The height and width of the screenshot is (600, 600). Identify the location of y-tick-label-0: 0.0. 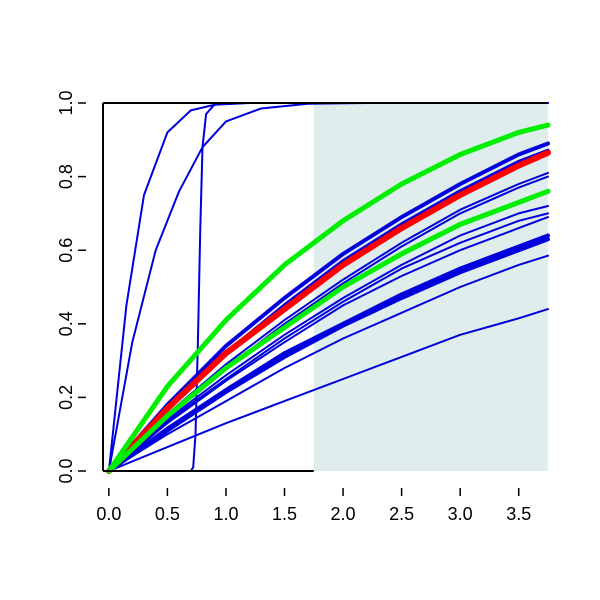
(66, 470).